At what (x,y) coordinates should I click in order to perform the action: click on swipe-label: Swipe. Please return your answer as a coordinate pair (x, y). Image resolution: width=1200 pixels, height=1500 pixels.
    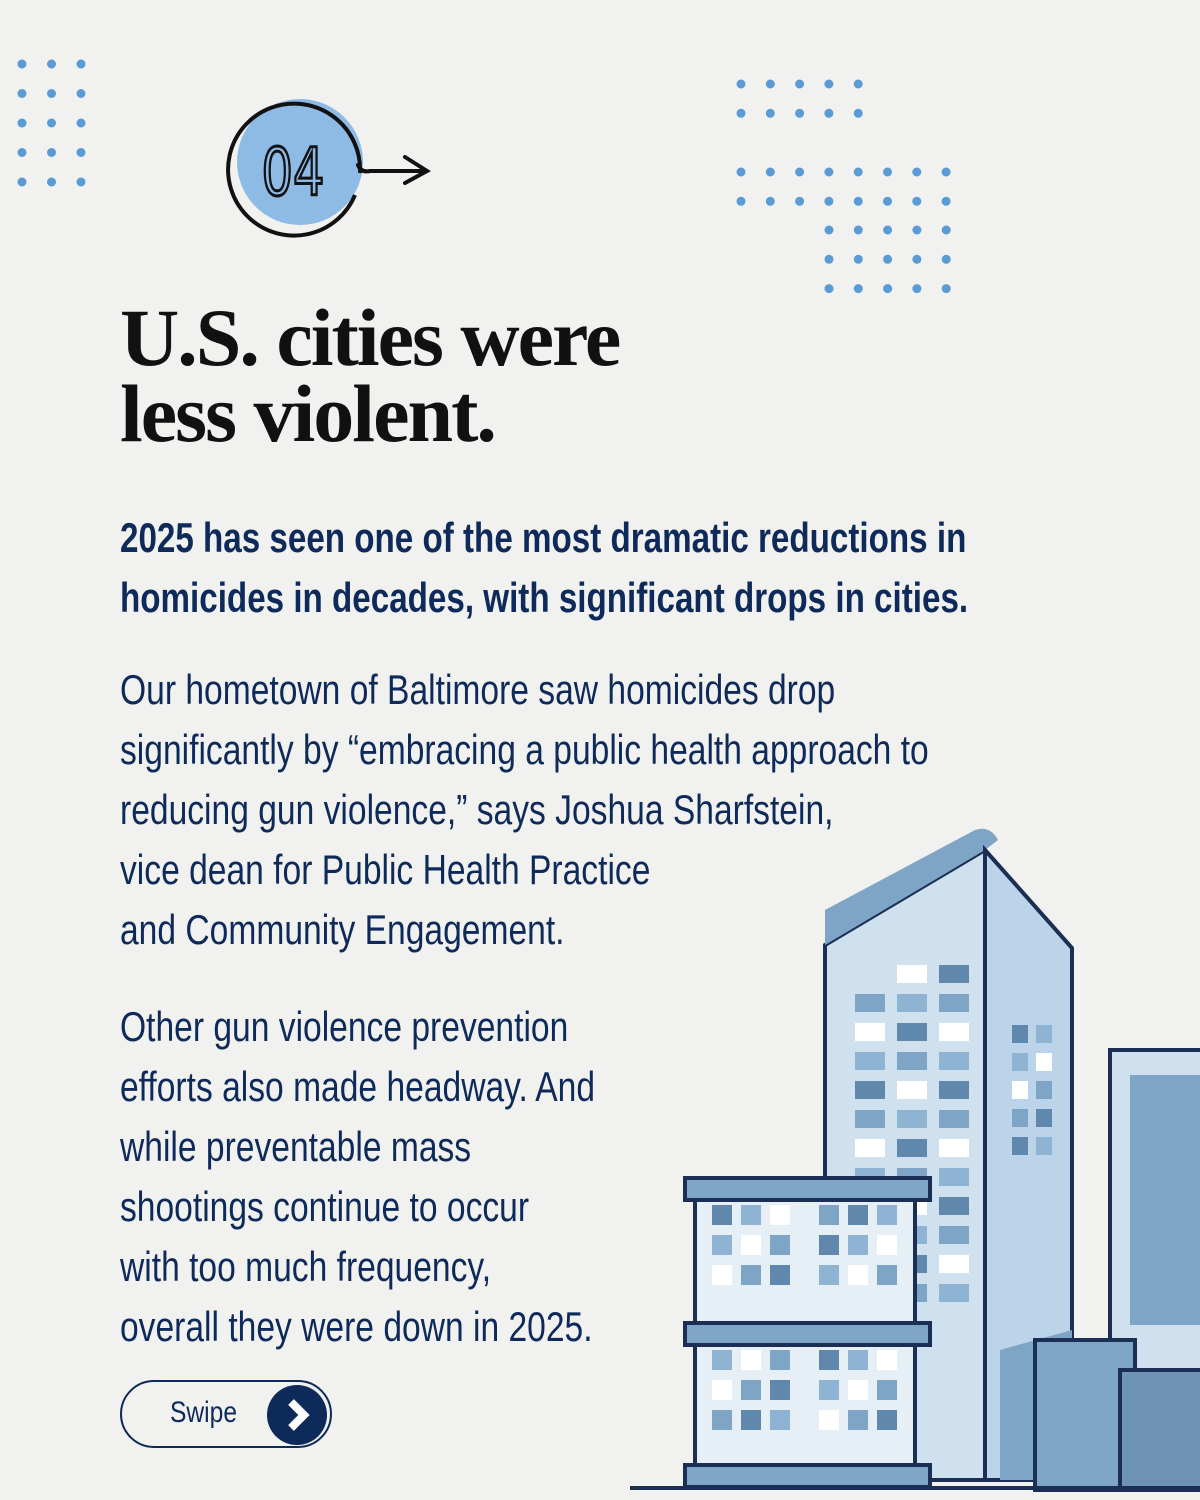
    Looking at the image, I should click on (204, 1412).